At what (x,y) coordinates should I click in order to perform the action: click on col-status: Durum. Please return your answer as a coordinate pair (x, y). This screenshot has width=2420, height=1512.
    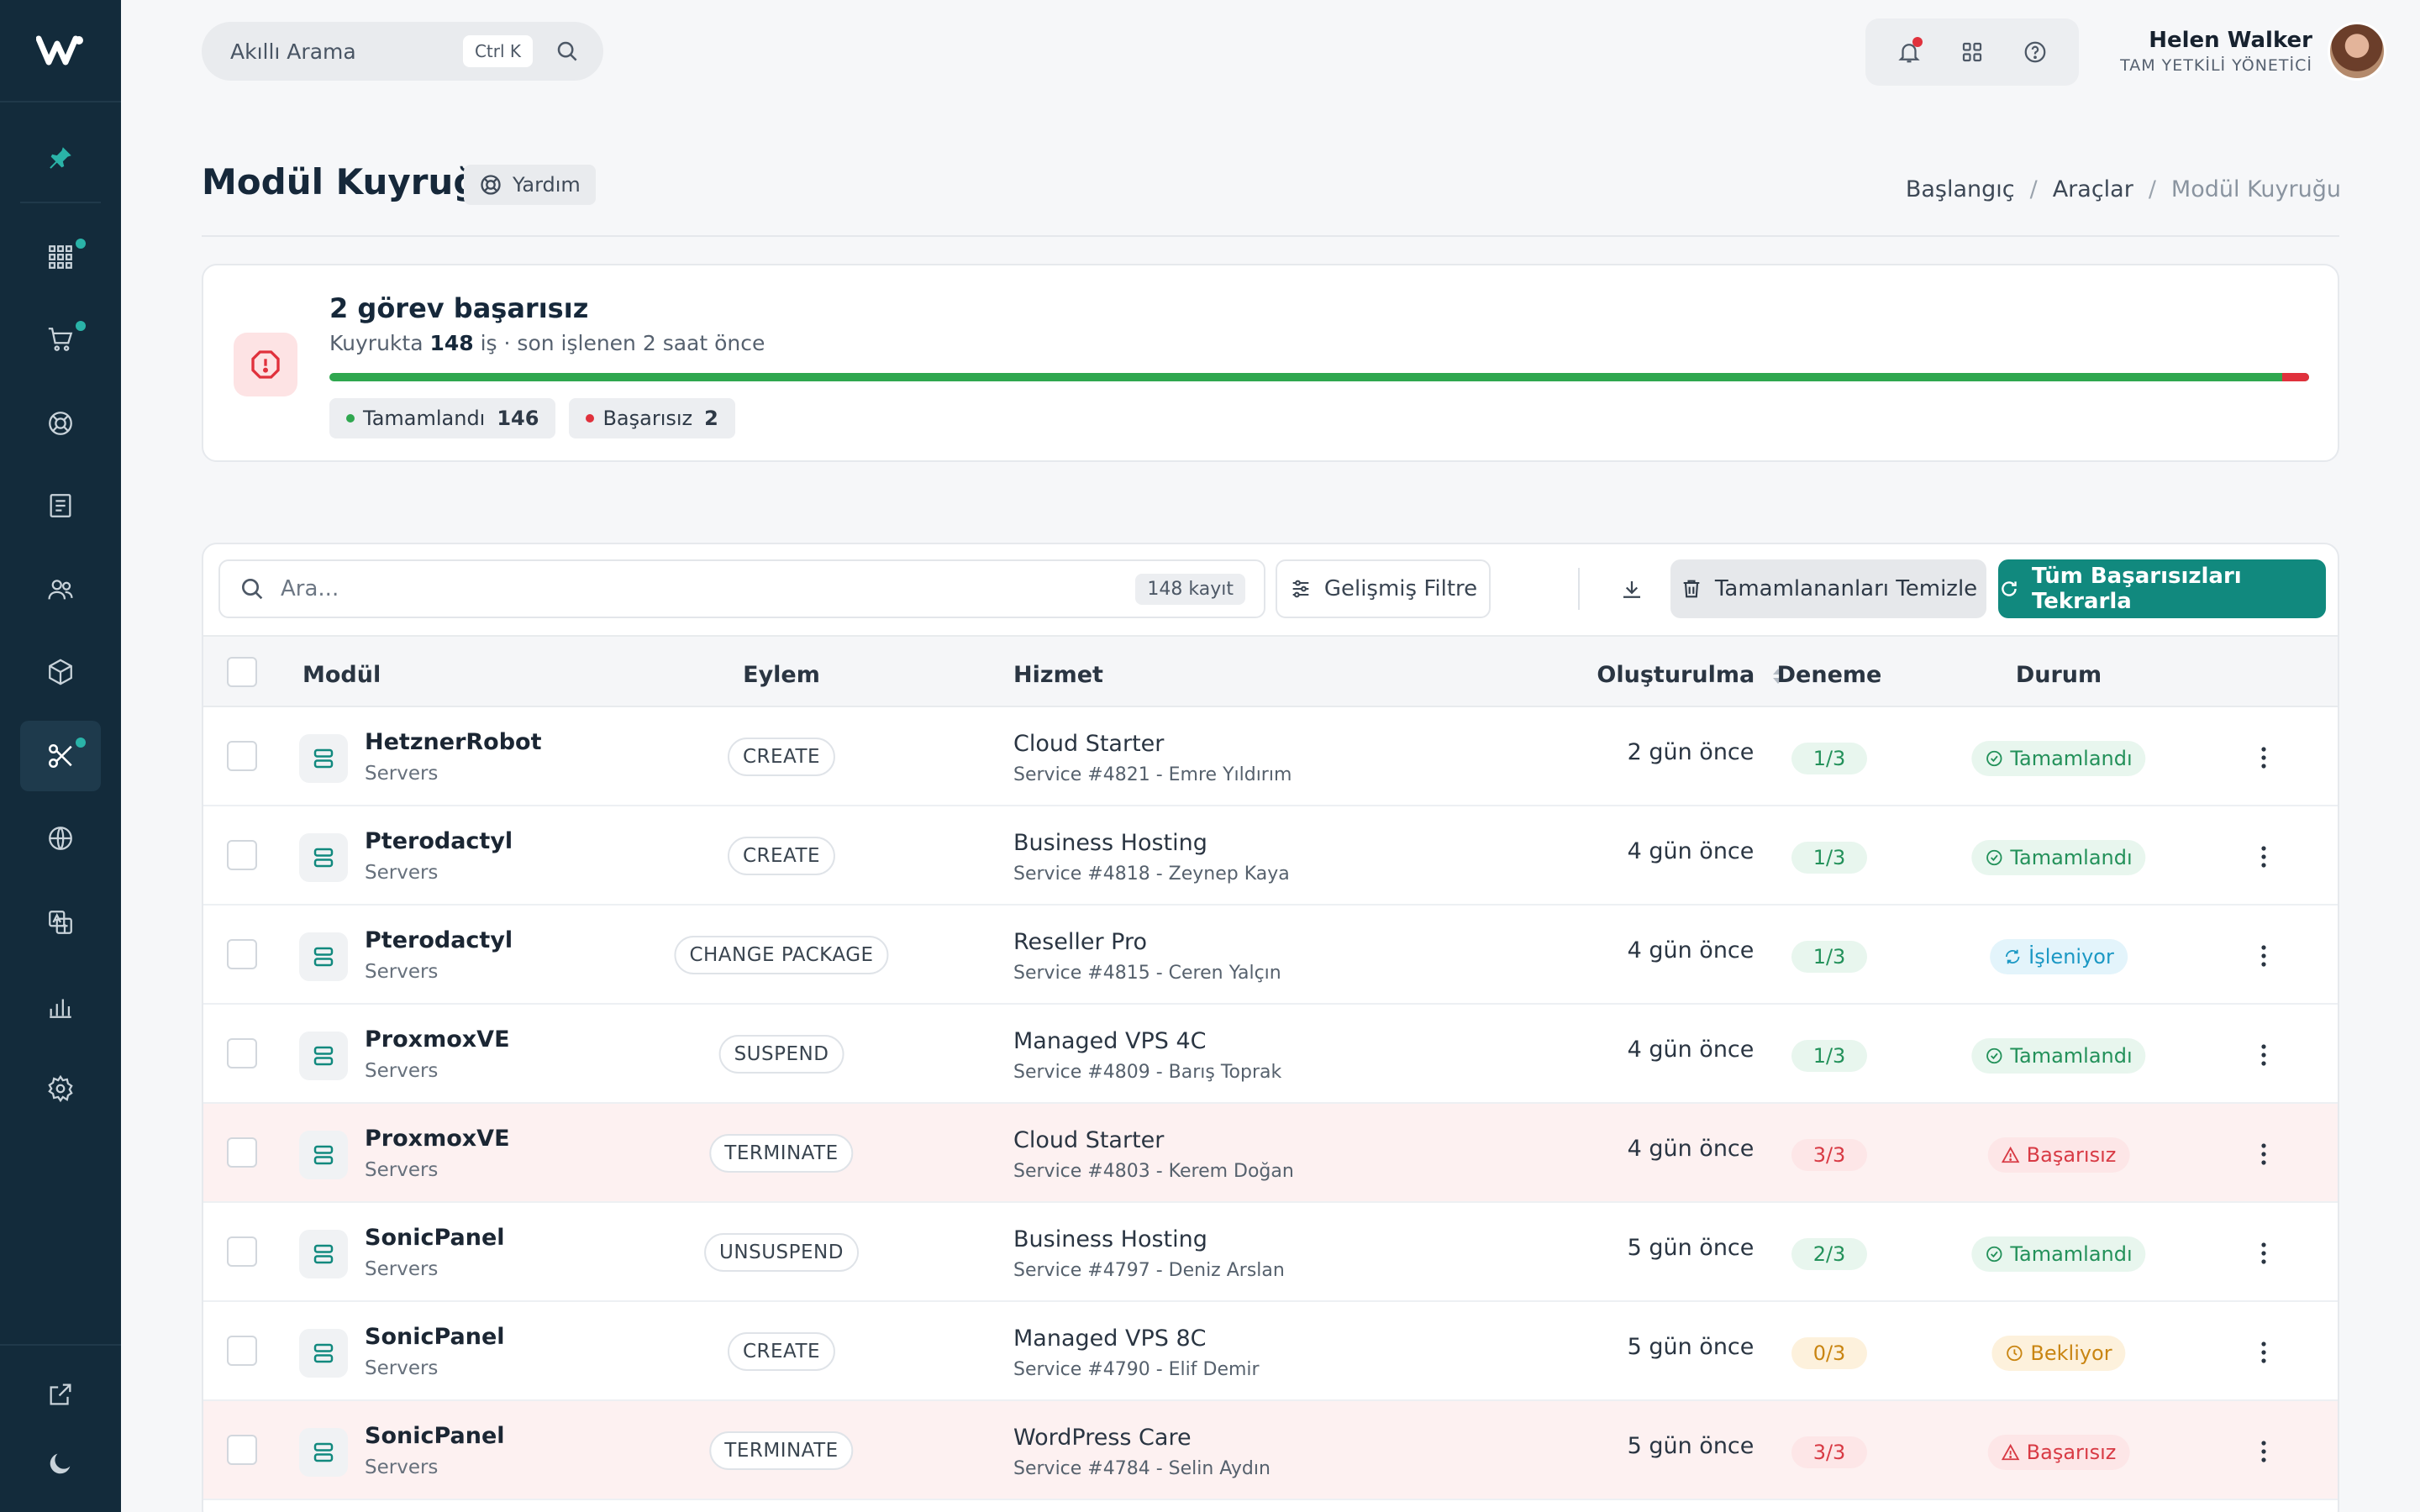
    Looking at the image, I should click on (2058, 675).